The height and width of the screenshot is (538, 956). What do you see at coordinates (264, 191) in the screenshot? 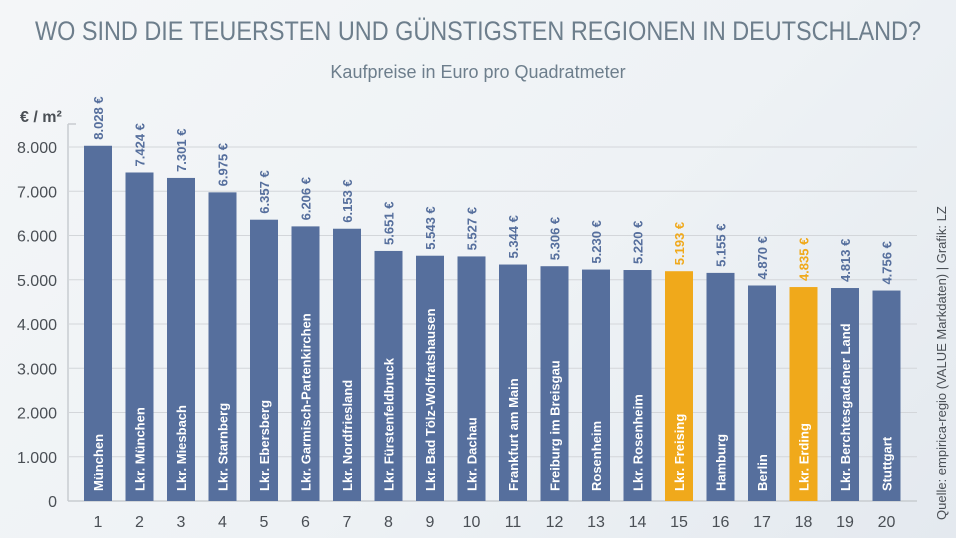
I see `value-label: 6.357 €` at bounding box center [264, 191].